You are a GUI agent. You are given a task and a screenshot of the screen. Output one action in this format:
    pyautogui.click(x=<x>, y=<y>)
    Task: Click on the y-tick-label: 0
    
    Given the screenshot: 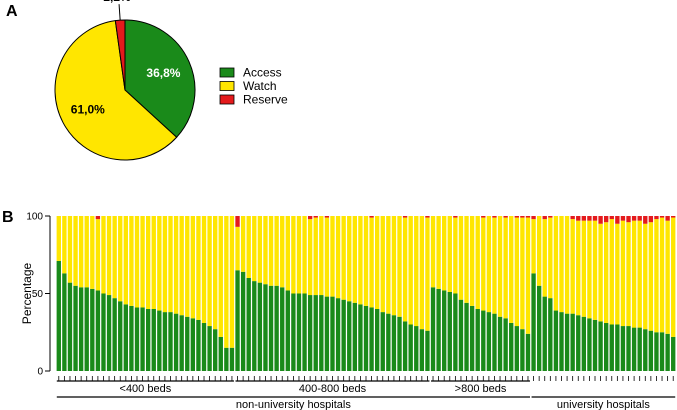 What is the action you would take?
    pyautogui.click(x=40, y=372)
    